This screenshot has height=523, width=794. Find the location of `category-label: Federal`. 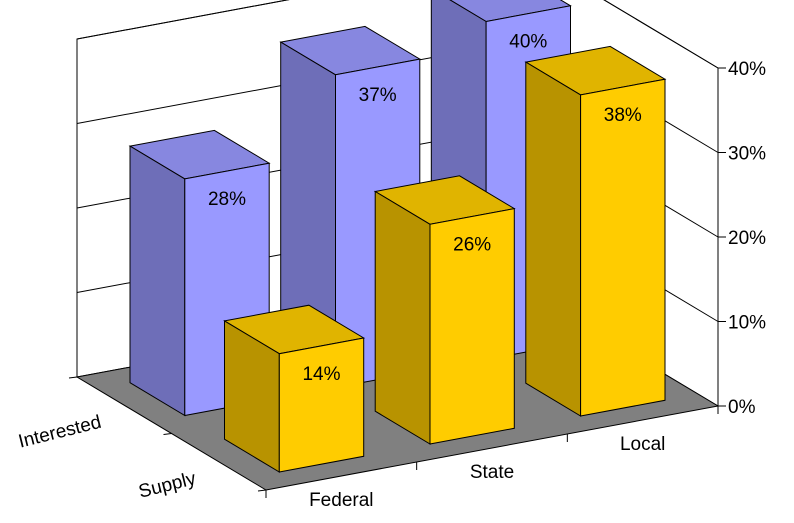

category-label: Federal is located at coordinates (341, 500).